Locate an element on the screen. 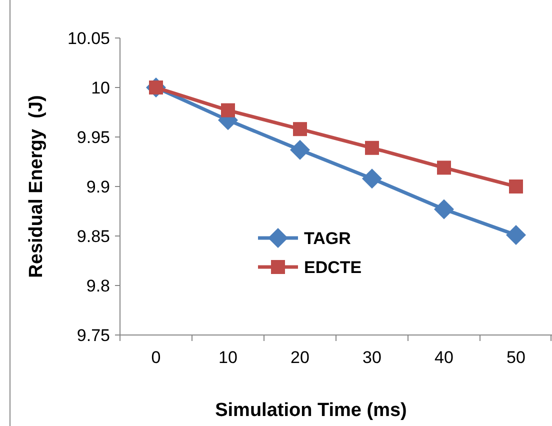 The image size is (552, 426). legend-label: EDCTE is located at coordinates (333, 267).